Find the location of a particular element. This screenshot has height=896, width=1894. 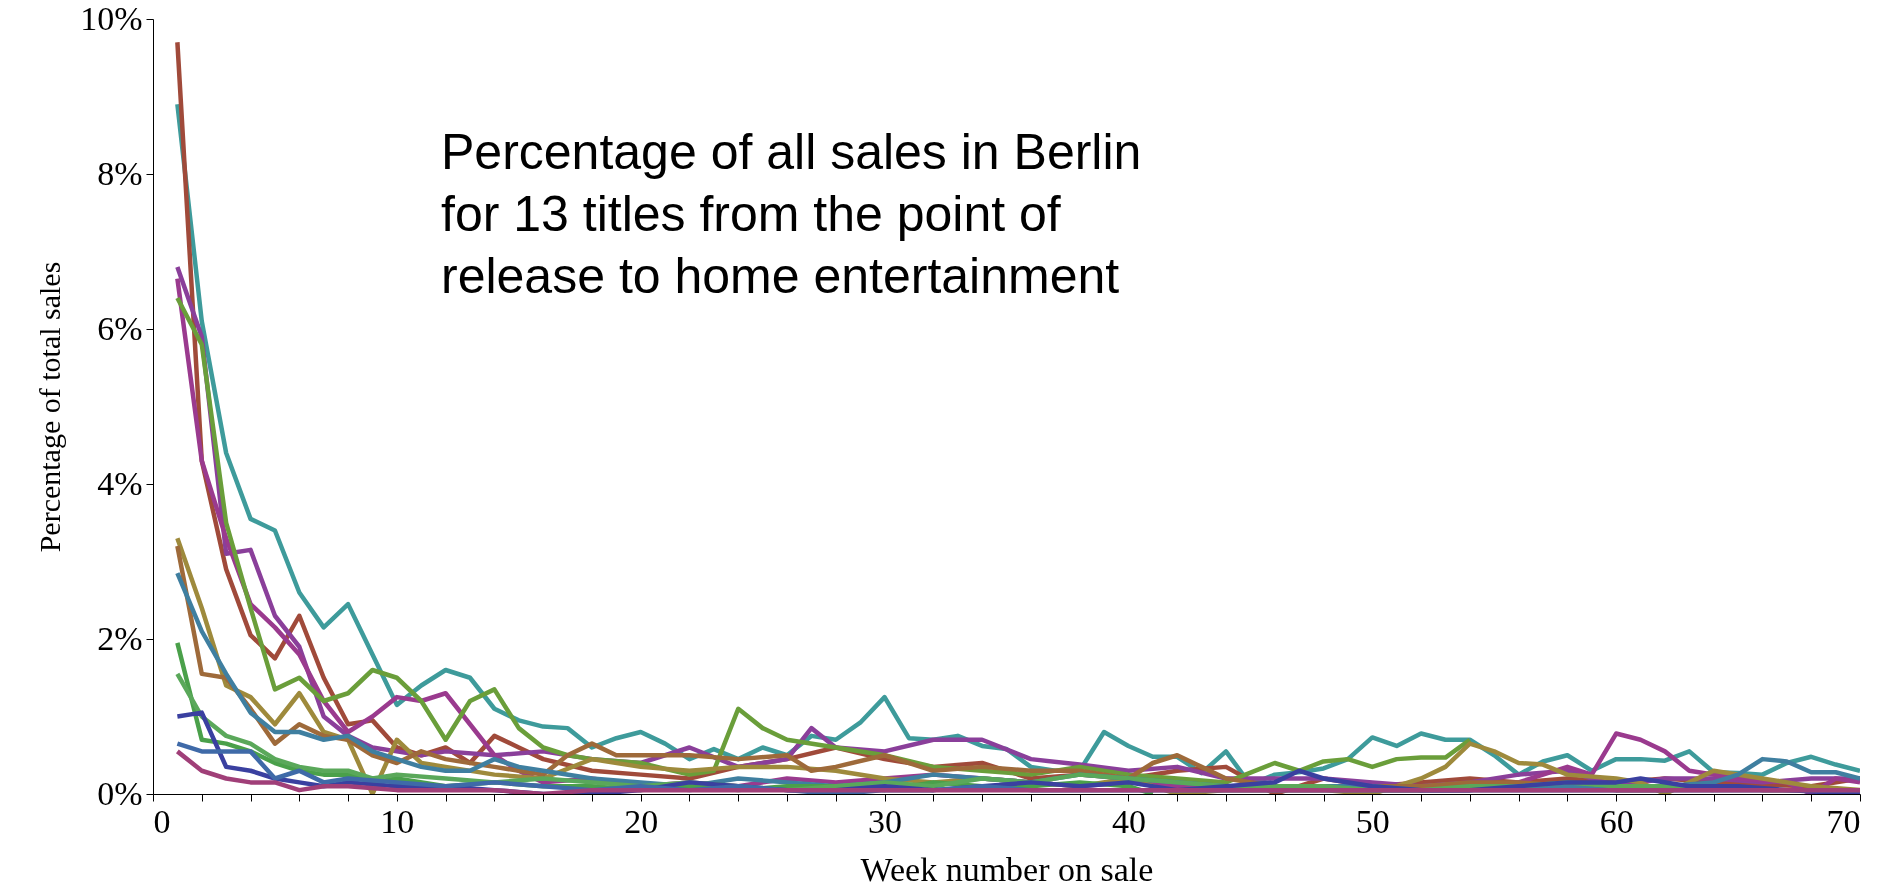

y-tick-label: 6% is located at coordinates (120, 328).